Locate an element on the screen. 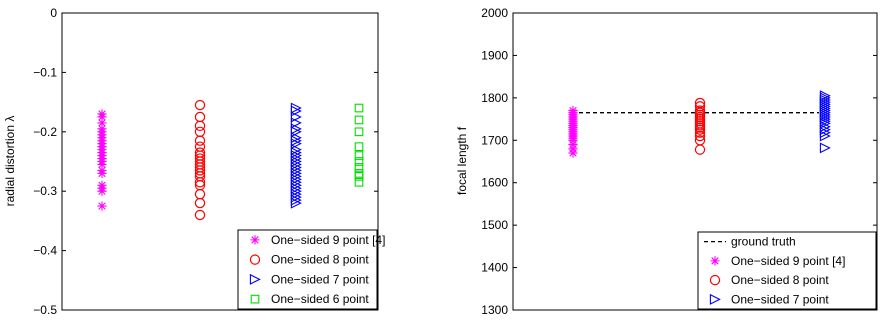  y-axis-label: focal length f is located at coordinates (462, 160).